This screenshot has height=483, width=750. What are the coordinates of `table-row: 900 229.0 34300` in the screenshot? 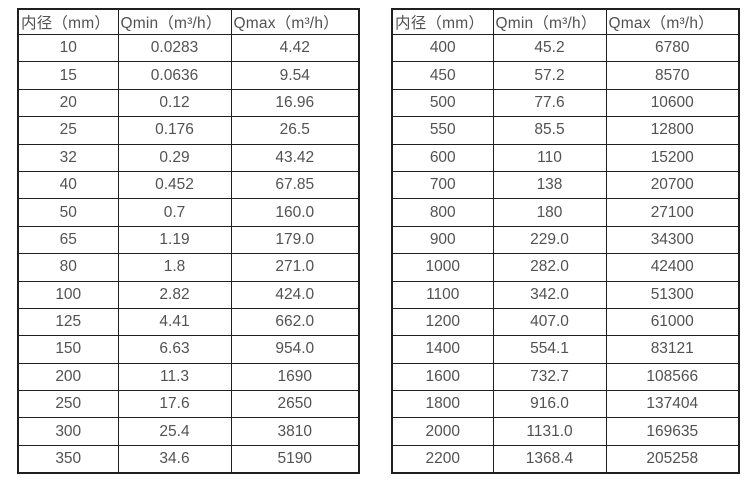 It's located at (565, 240).